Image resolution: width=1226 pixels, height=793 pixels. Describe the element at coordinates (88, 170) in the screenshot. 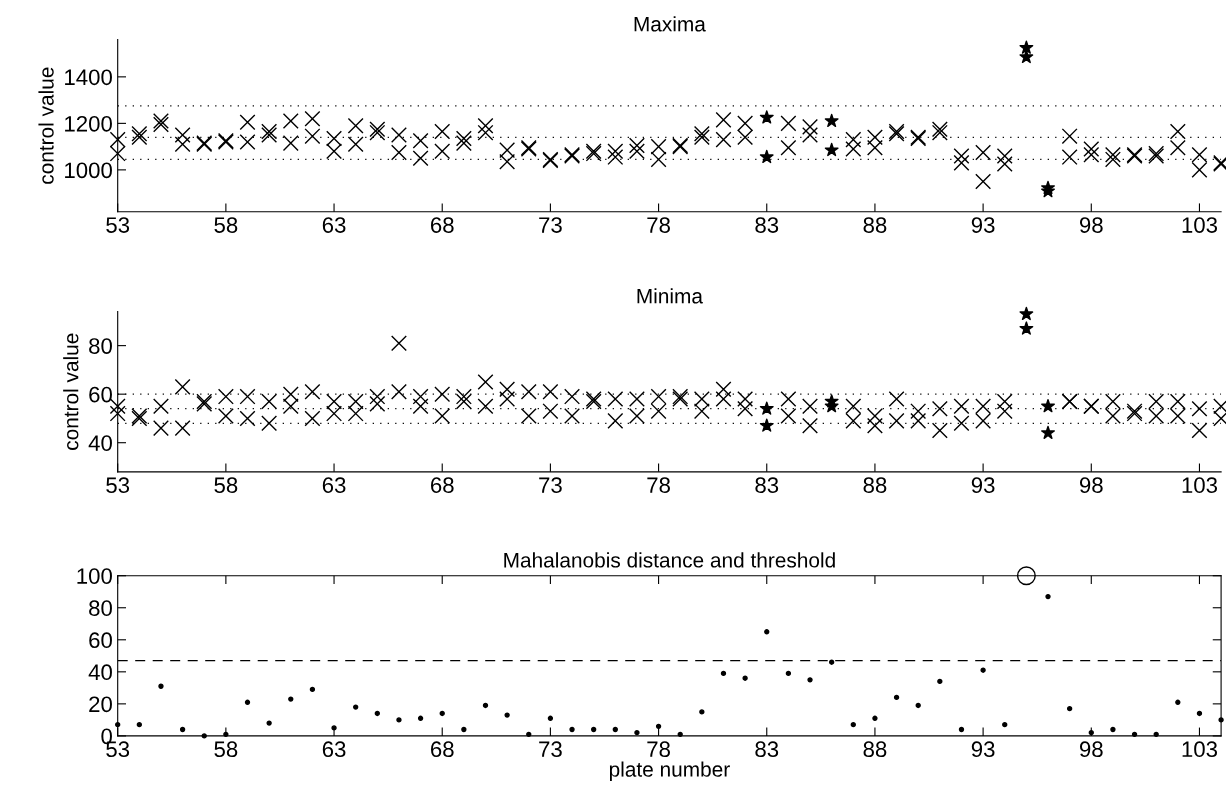

I see `y-tick-label: 1000` at that location.